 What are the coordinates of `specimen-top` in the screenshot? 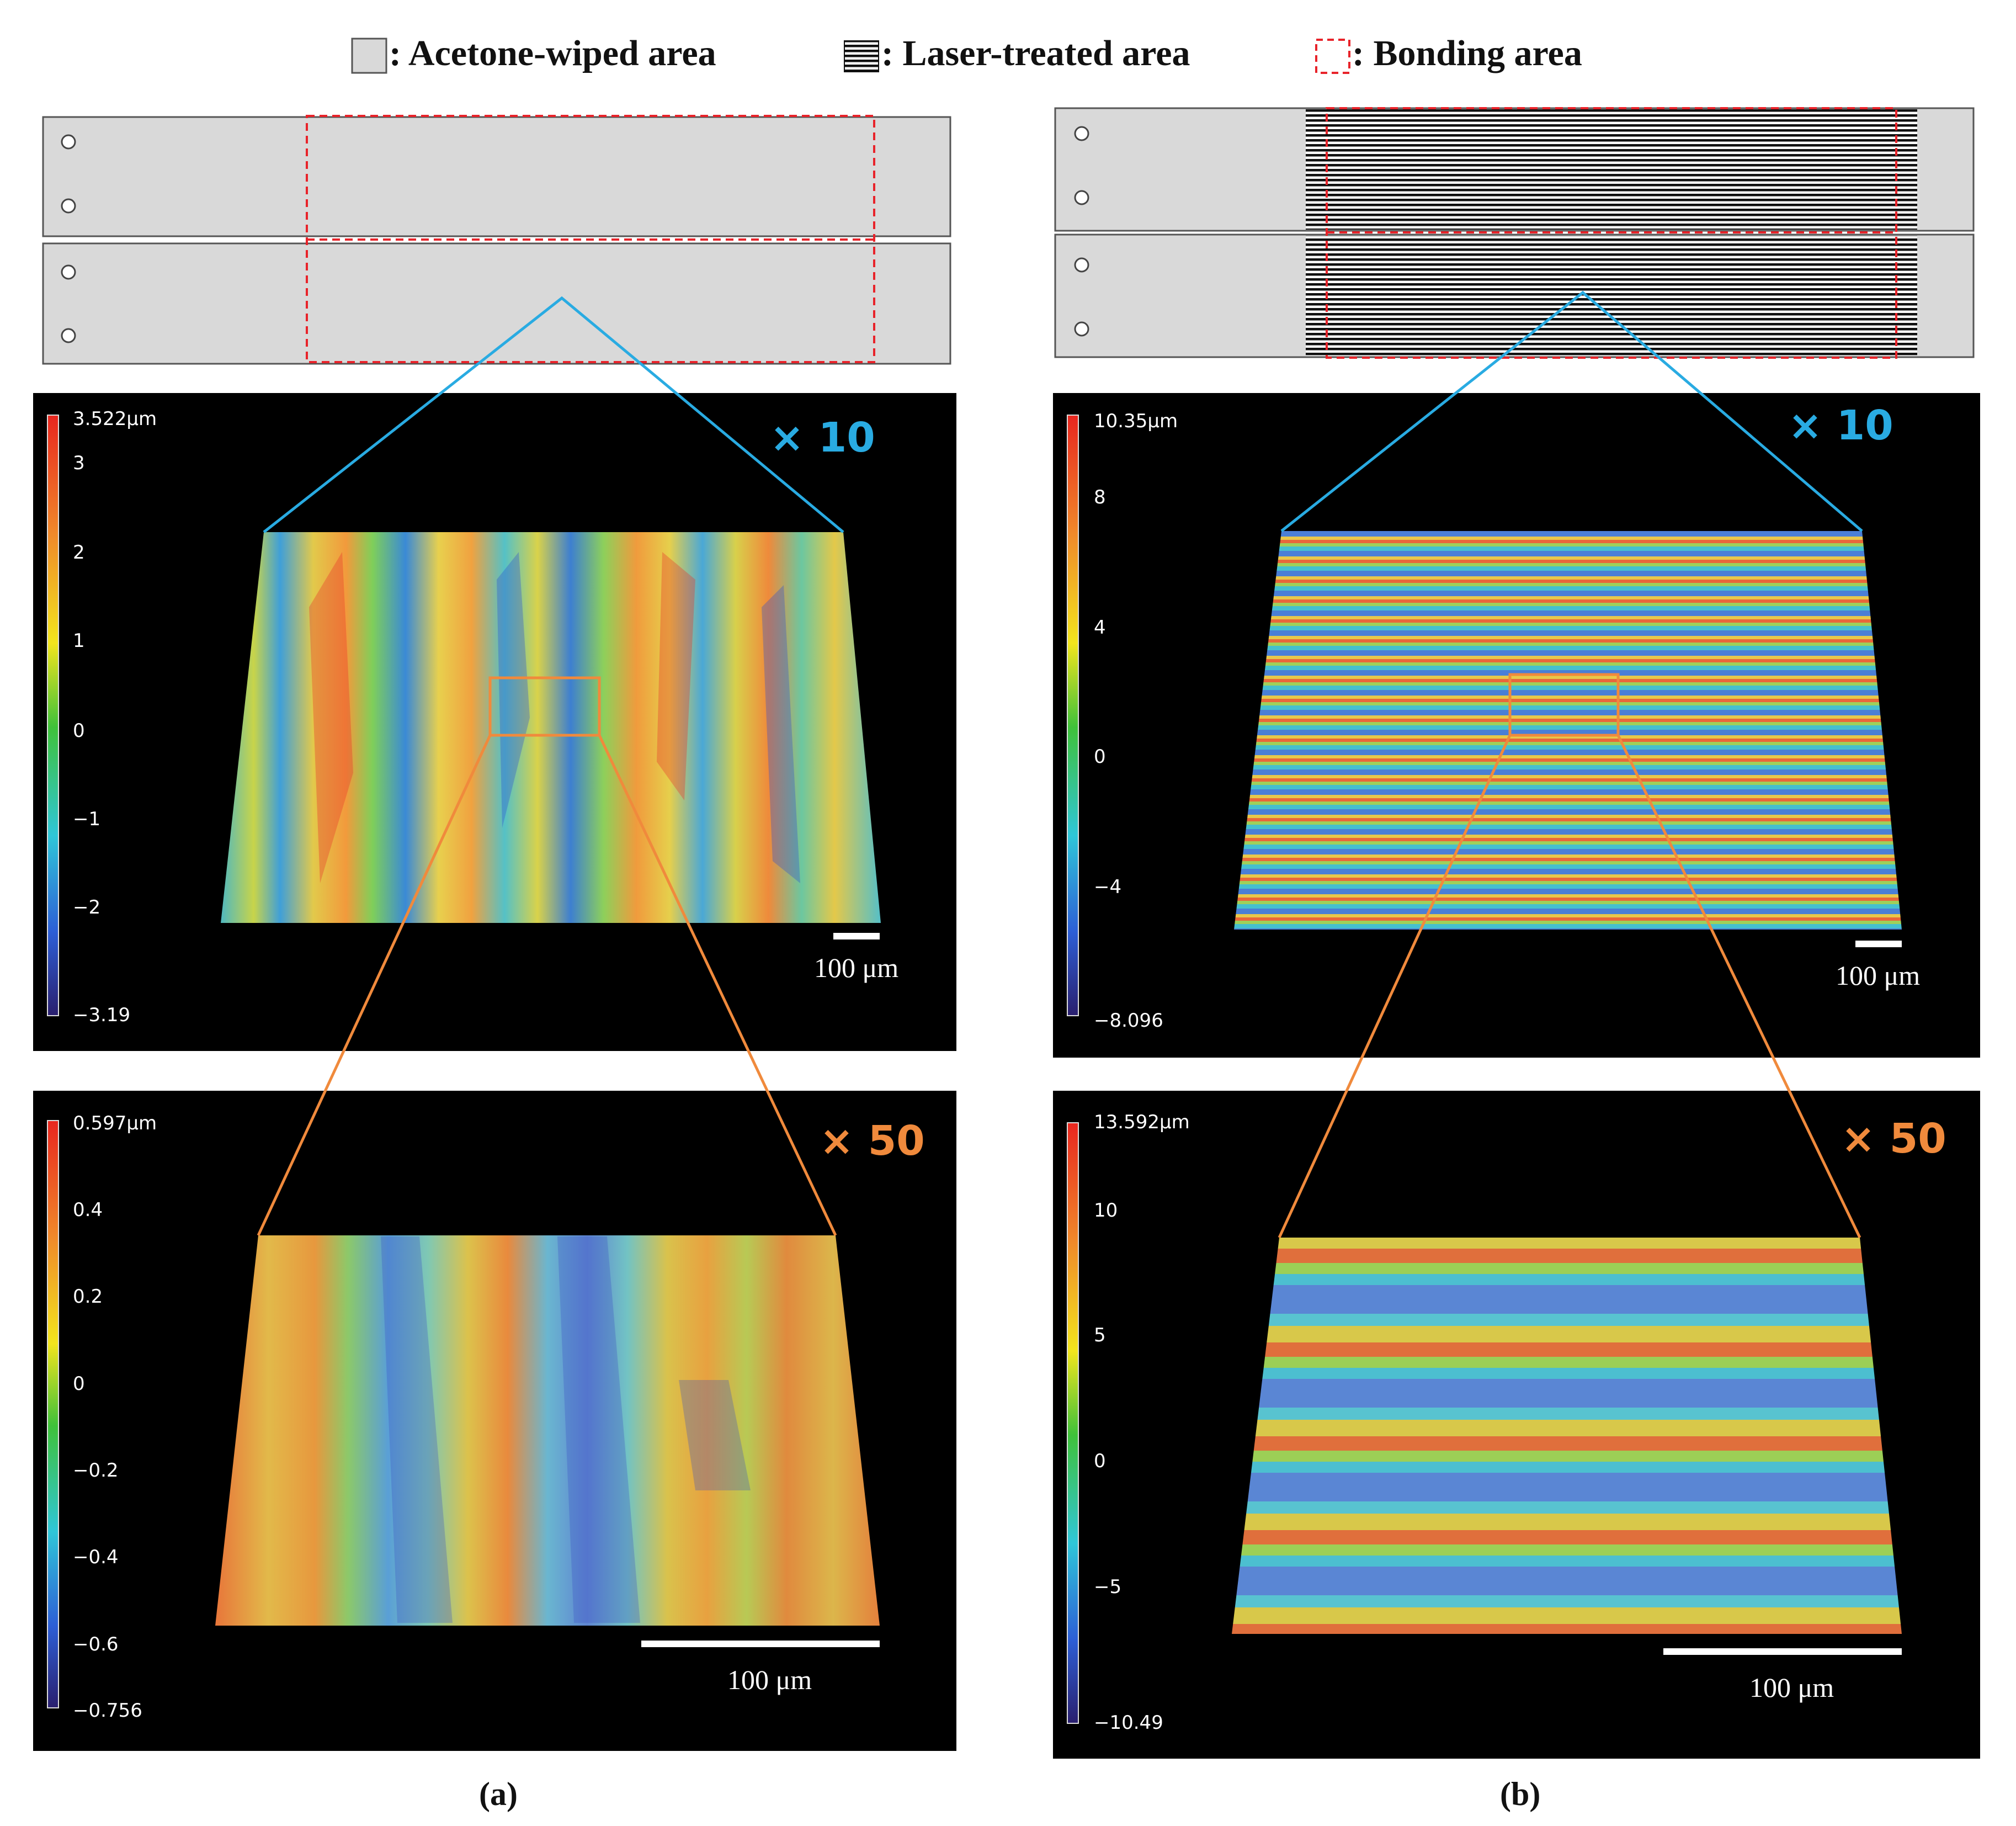 It's located at (496, 177).